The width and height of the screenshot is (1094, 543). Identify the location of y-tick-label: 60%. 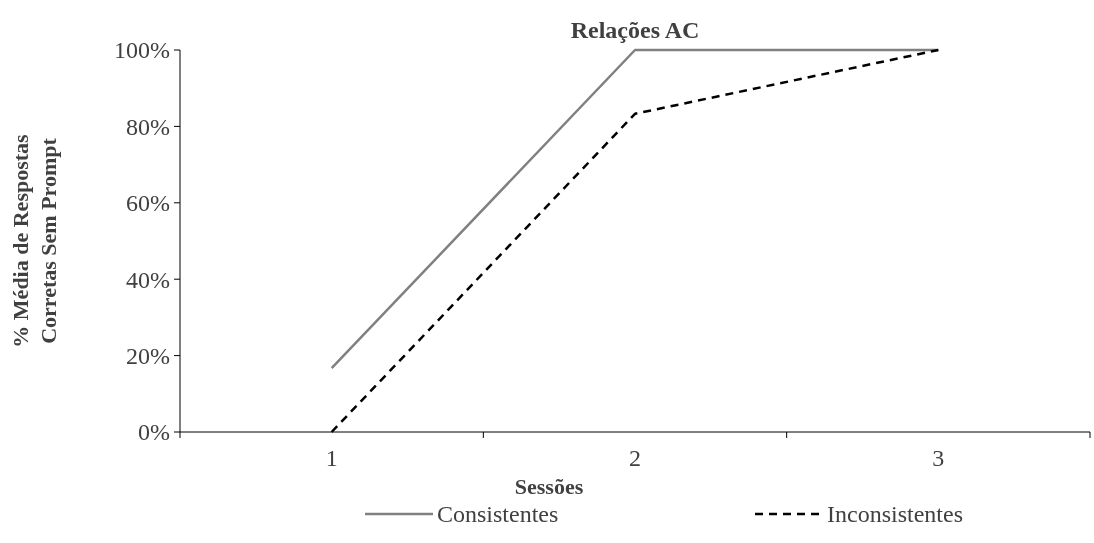
(148, 203).